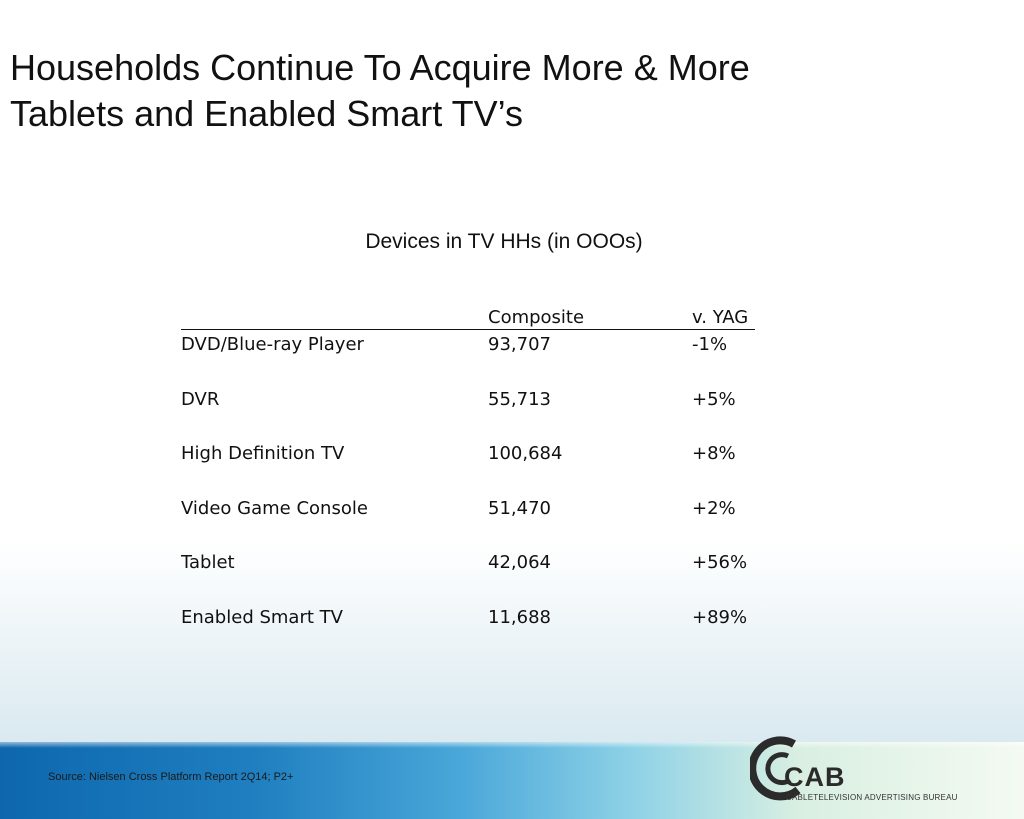 The image size is (1024, 819). I want to click on table-row: High Definition TV 100,684 +8%, so click(468, 466).